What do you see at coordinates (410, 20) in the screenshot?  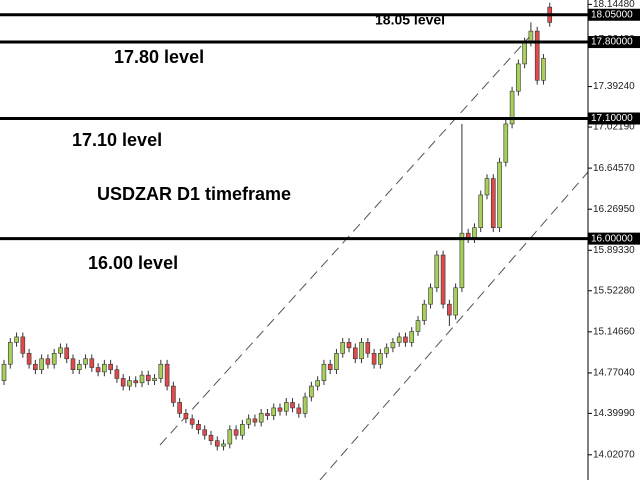 I see `level-annotation: 18.05 level` at bounding box center [410, 20].